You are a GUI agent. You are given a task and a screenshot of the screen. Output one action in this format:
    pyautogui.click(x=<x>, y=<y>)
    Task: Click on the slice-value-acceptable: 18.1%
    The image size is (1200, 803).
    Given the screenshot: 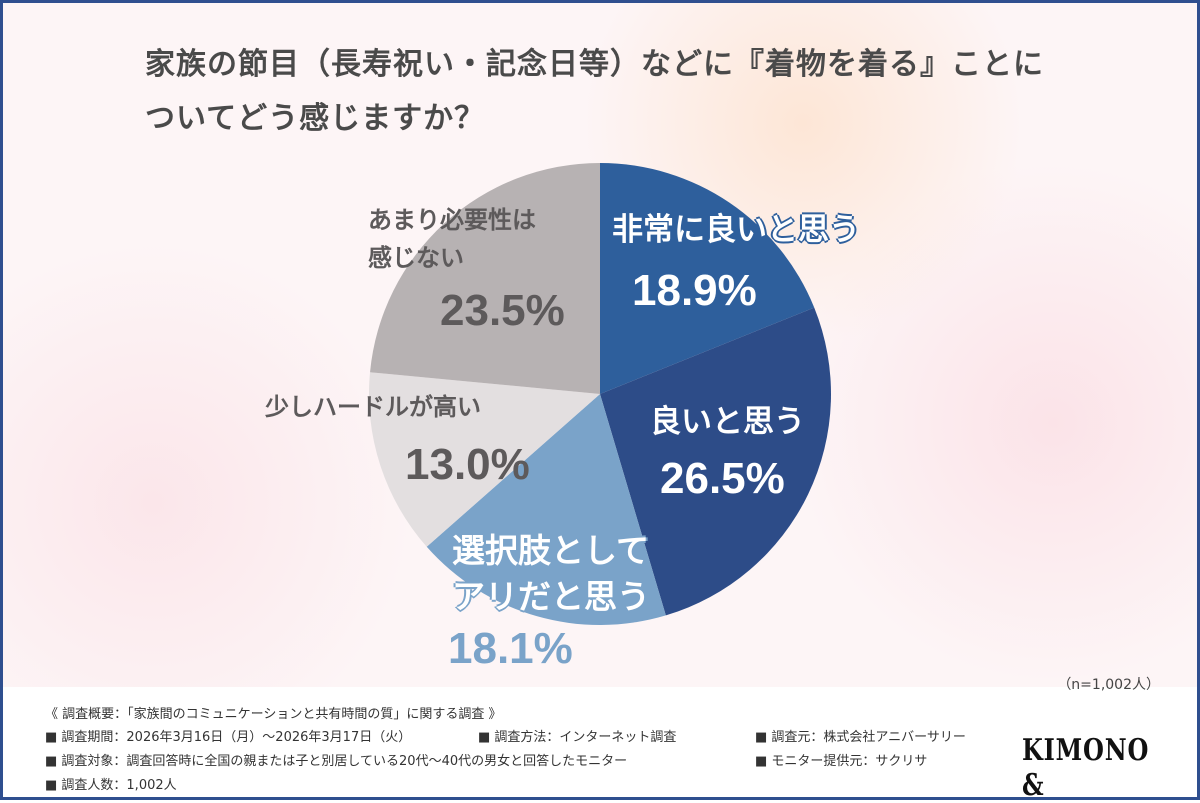 What is the action you would take?
    pyautogui.click(x=510, y=648)
    